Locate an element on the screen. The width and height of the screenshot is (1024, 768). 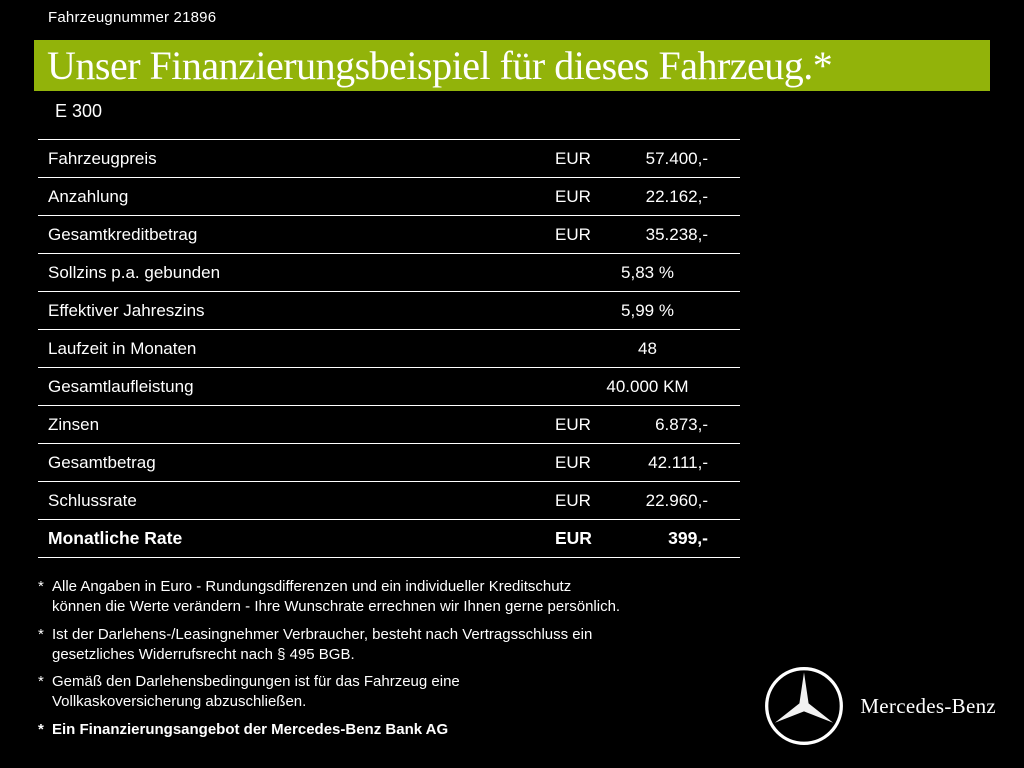
row-value: 5,83 % is located at coordinates (647, 272).